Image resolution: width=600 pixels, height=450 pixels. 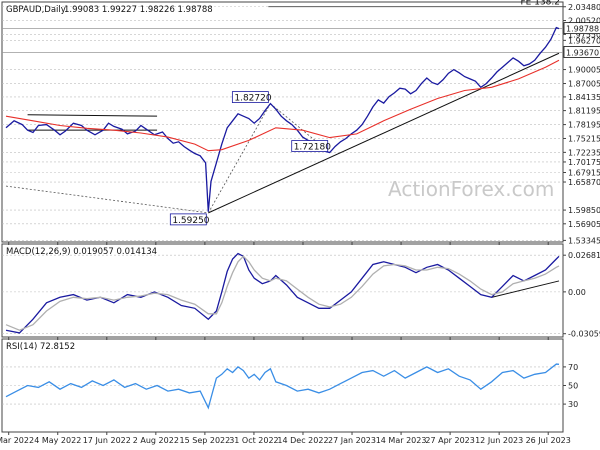 I want to click on y-tick-label-price: 1.87005, so click(x=584, y=84).